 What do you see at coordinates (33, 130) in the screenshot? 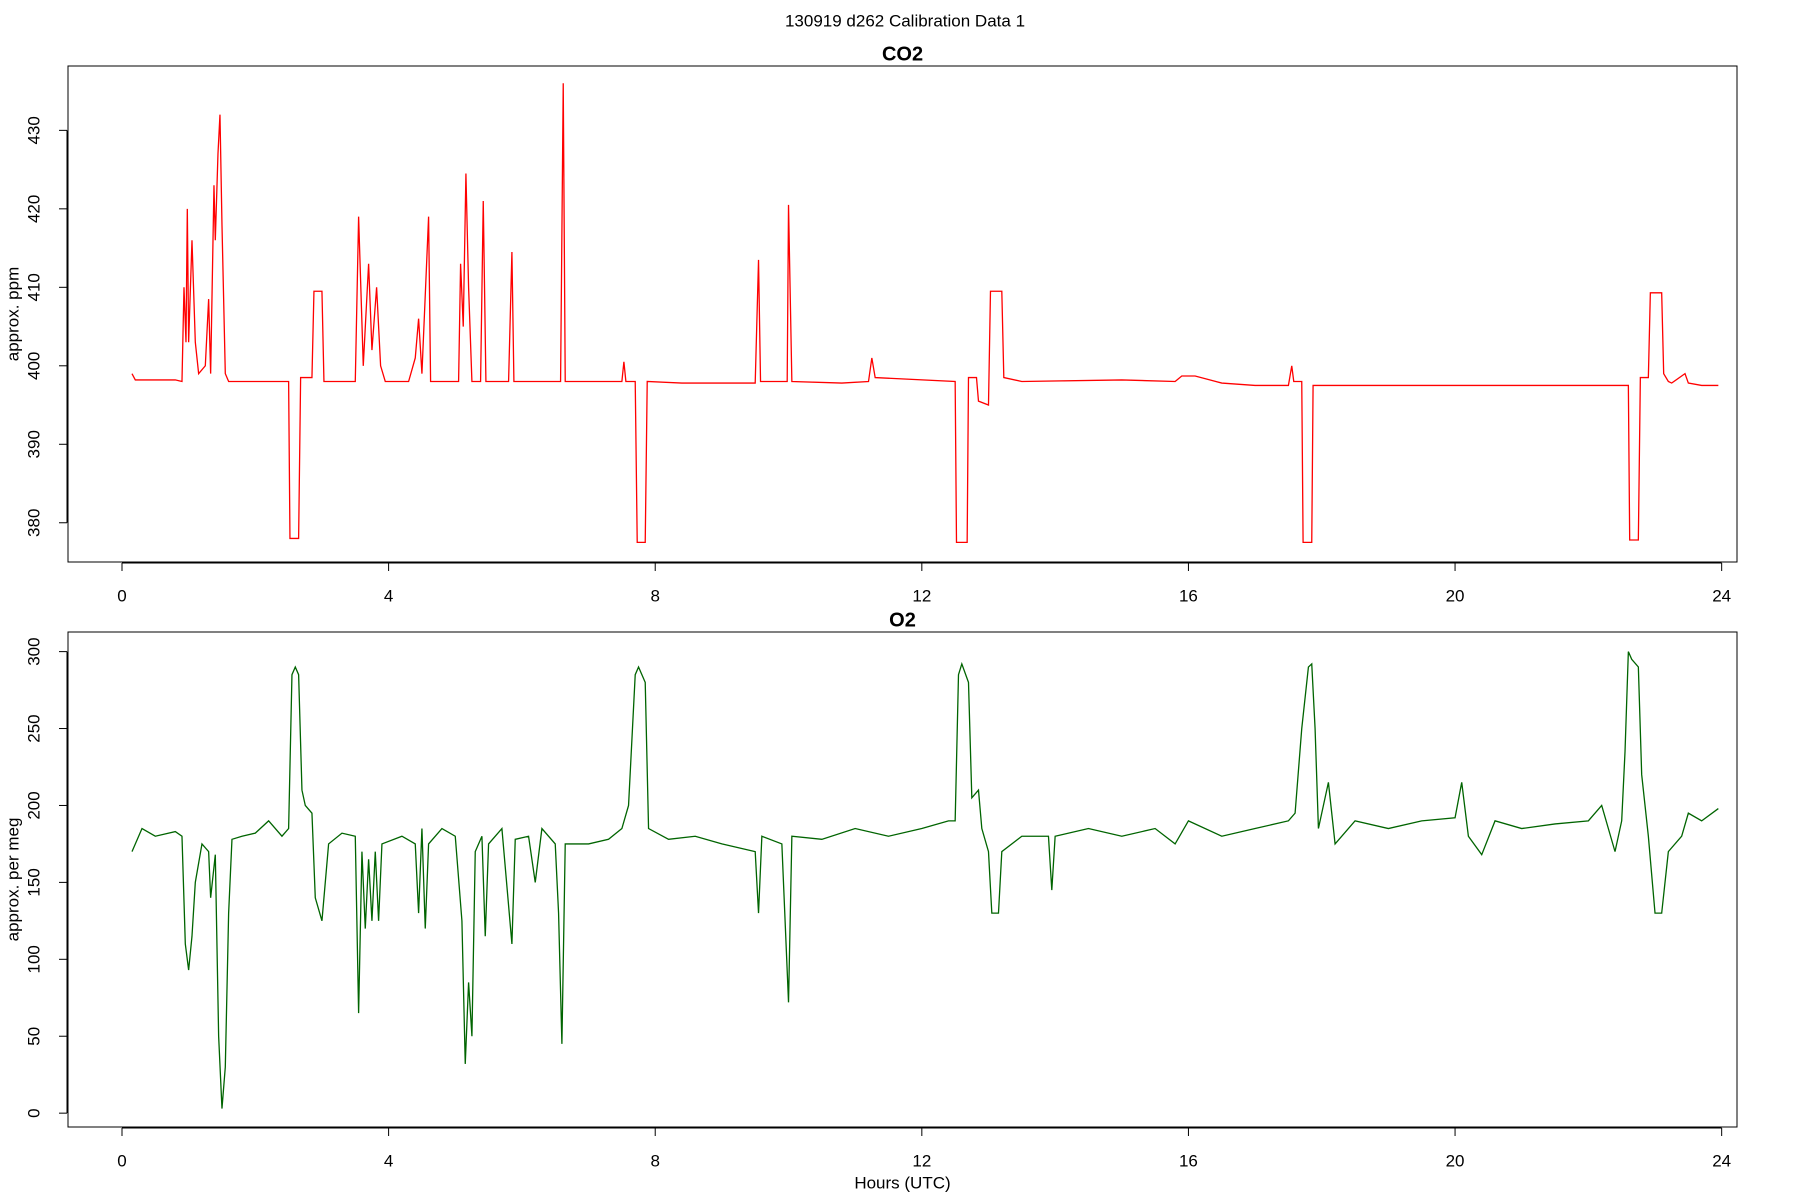
I see `y-tick-label: 430` at bounding box center [33, 130].